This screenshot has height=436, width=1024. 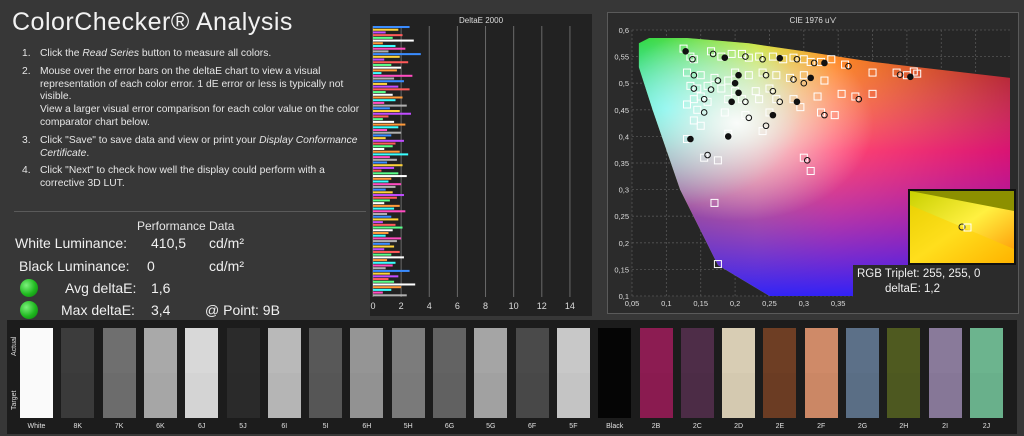 I want to click on color-patch-6j, so click(x=202, y=373).